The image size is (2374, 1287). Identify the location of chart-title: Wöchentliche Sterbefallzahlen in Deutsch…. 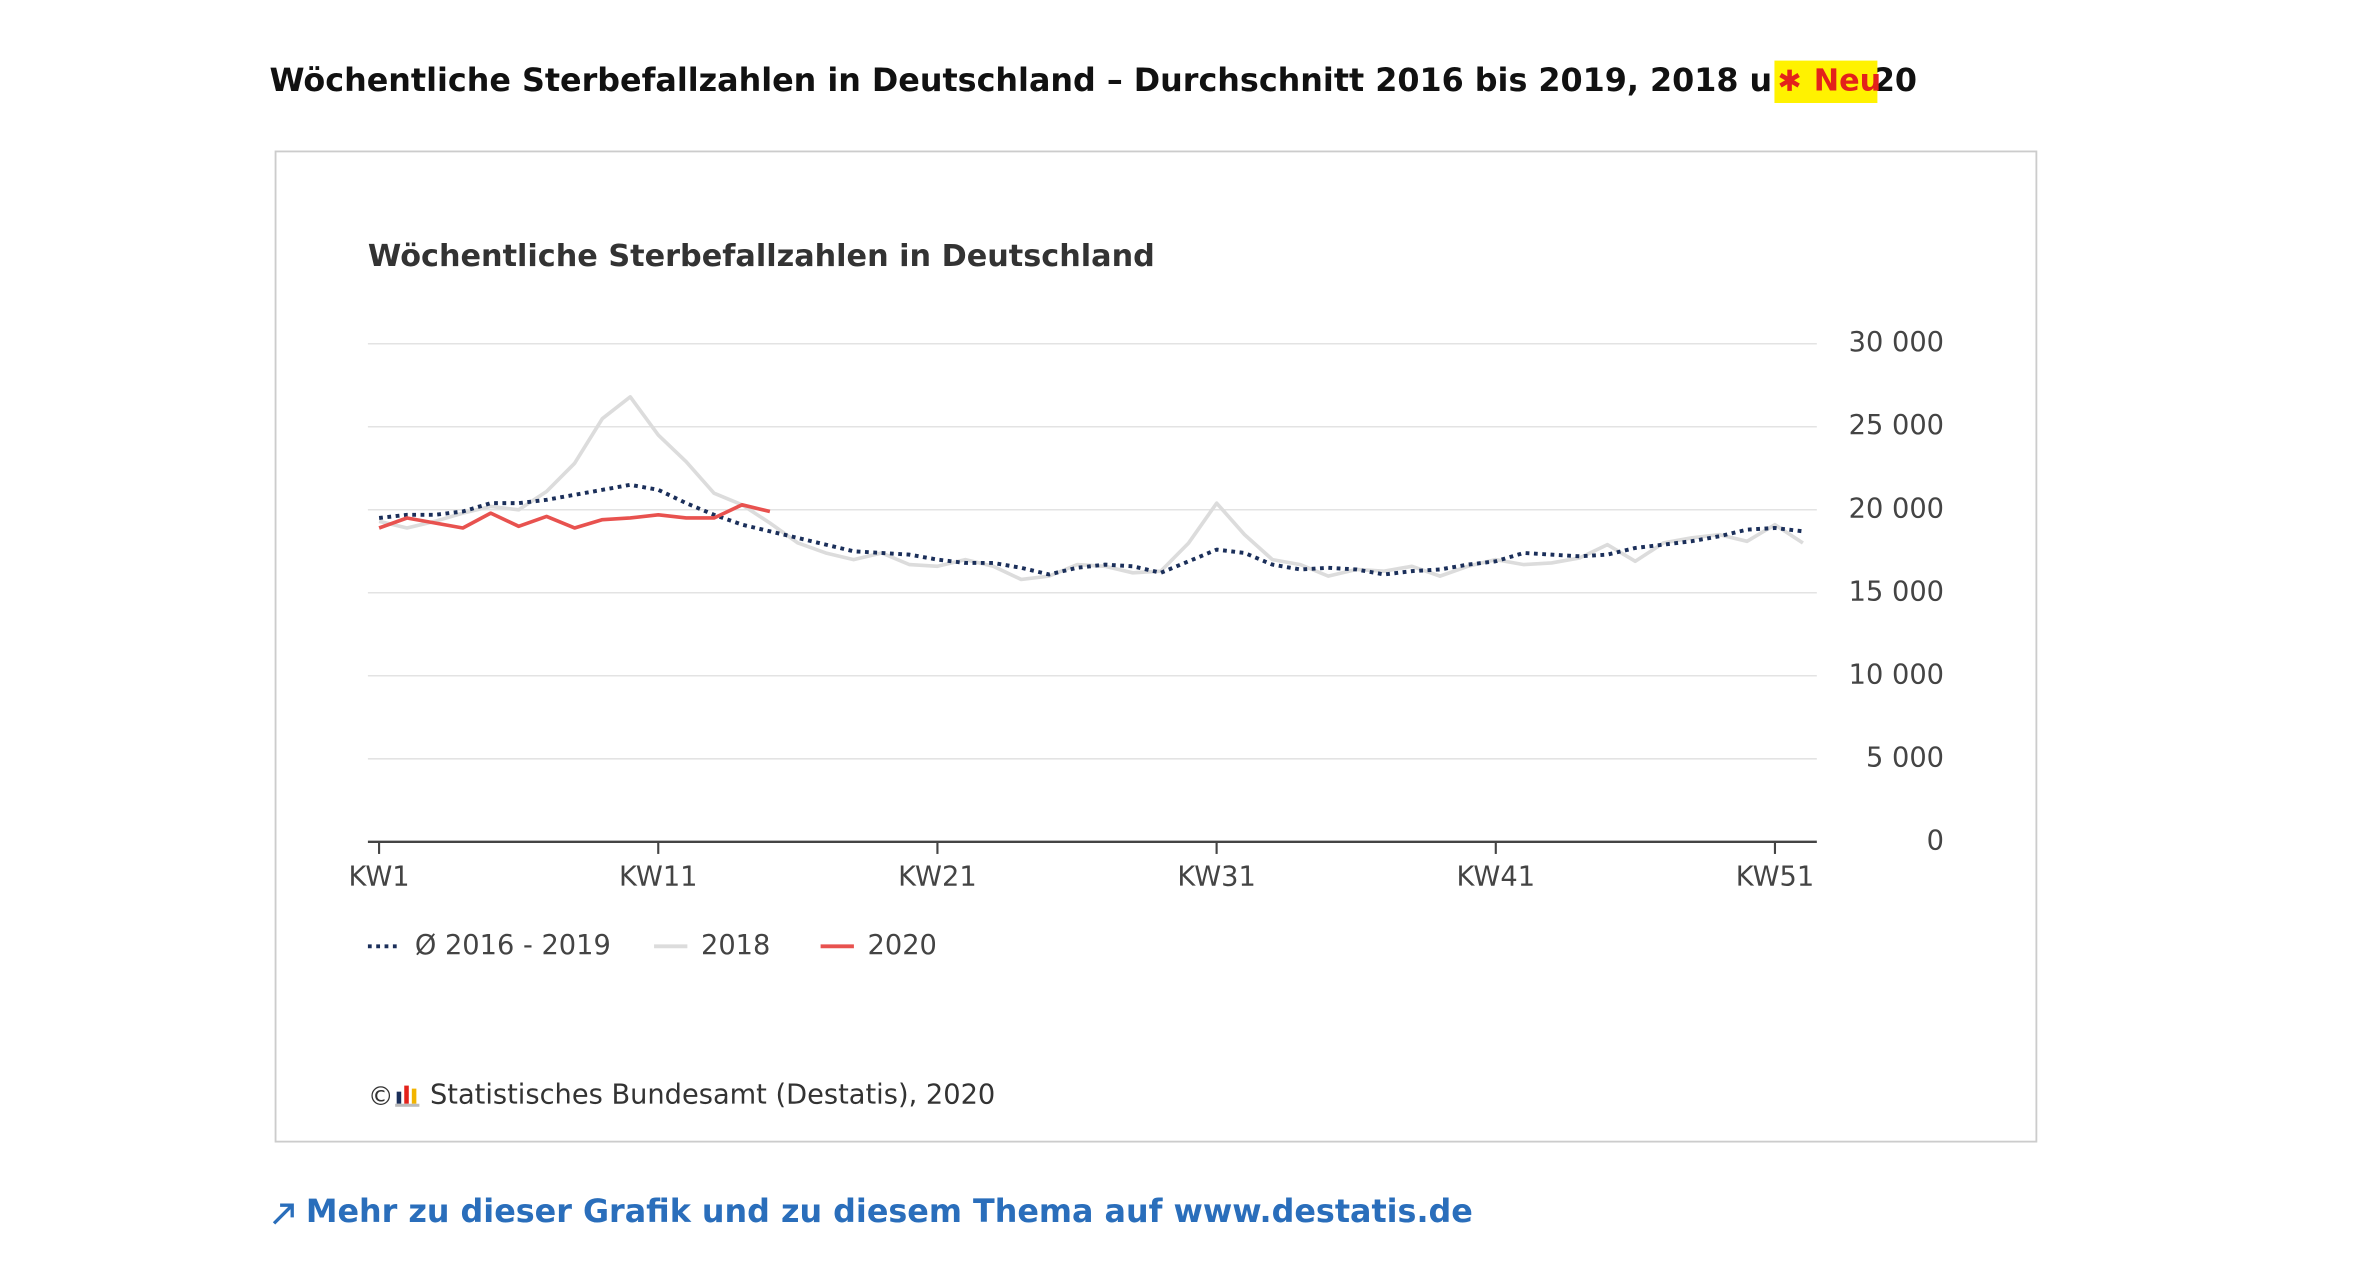
(761, 256).